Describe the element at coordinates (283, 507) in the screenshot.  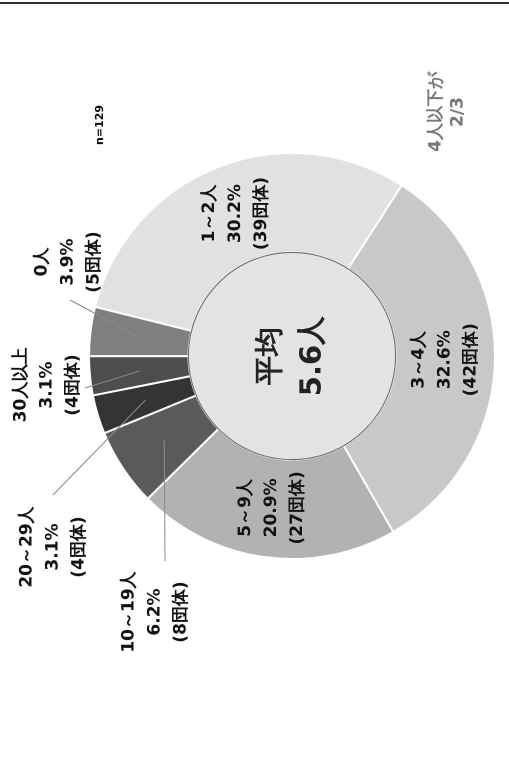
I see `data-label: 20.9% (27団体)` at that location.